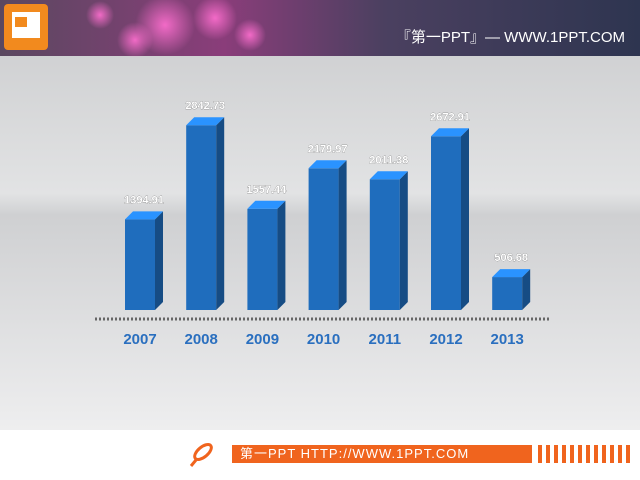 The height and width of the screenshot is (480, 640). I want to click on footer-bar, so click(382, 454).